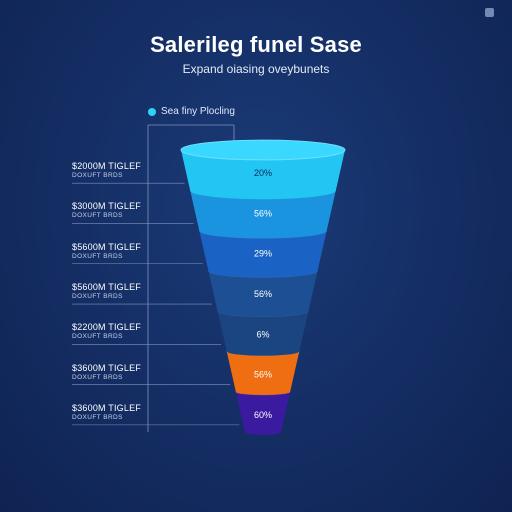 The height and width of the screenshot is (512, 512). I want to click on row-label: $2000M TIGLEF DOXUFT BRDS, so click(112, 171).